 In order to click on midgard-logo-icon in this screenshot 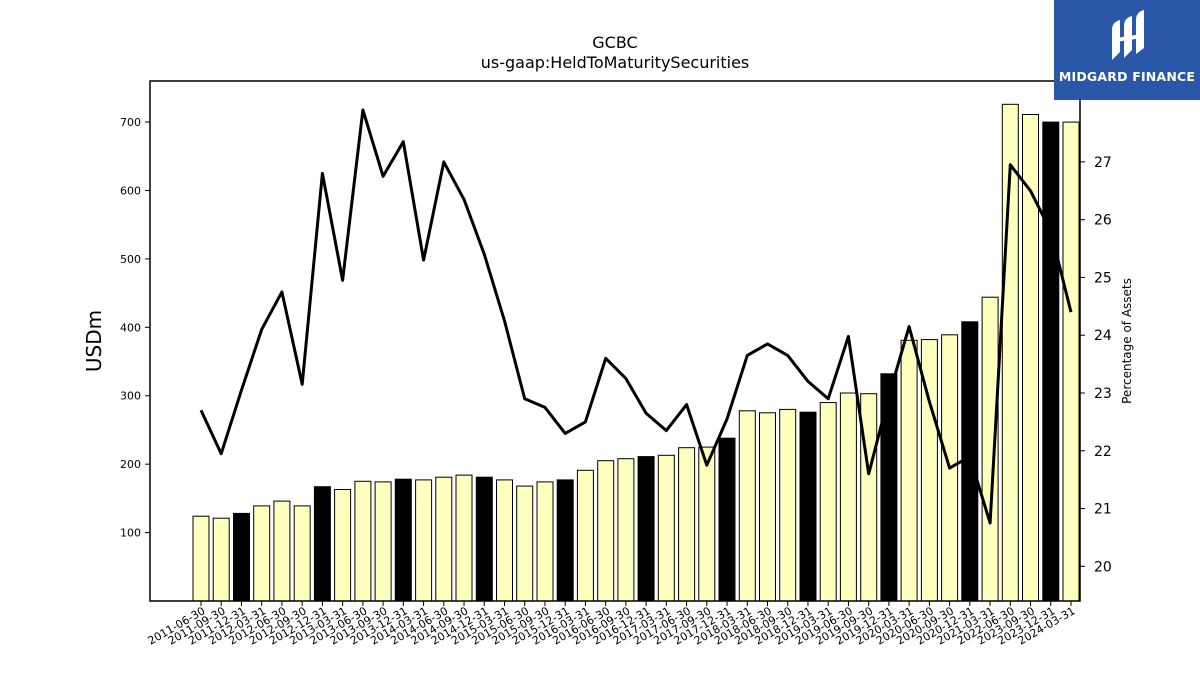, I will do `click(1128, 35)`.